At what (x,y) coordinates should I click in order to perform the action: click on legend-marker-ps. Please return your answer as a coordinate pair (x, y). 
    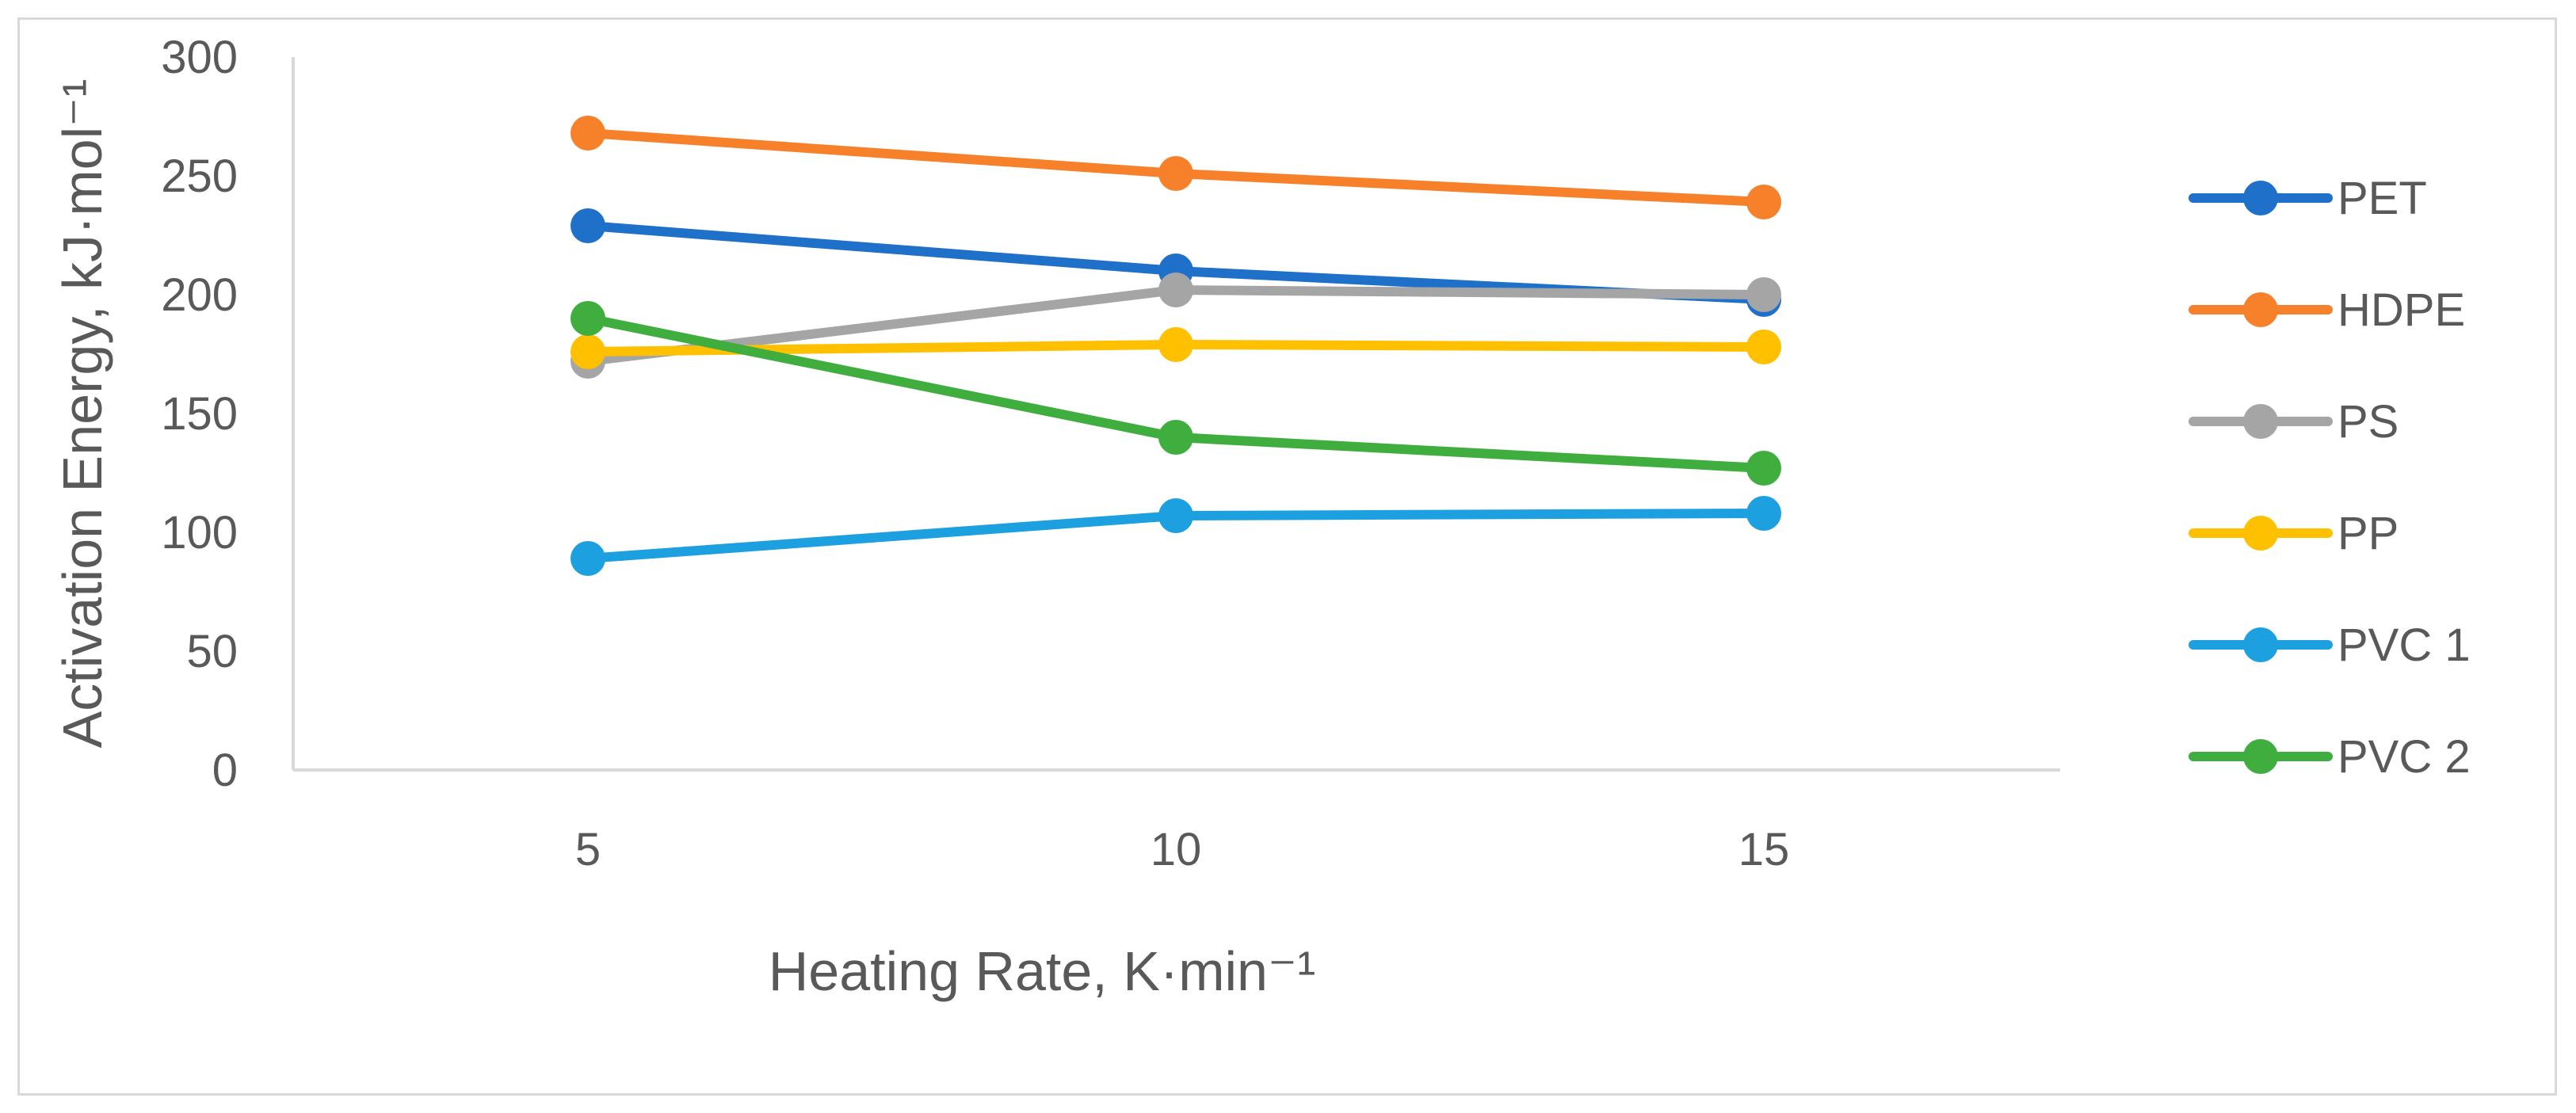
    Looking at the image, I should click on (2260, 421).